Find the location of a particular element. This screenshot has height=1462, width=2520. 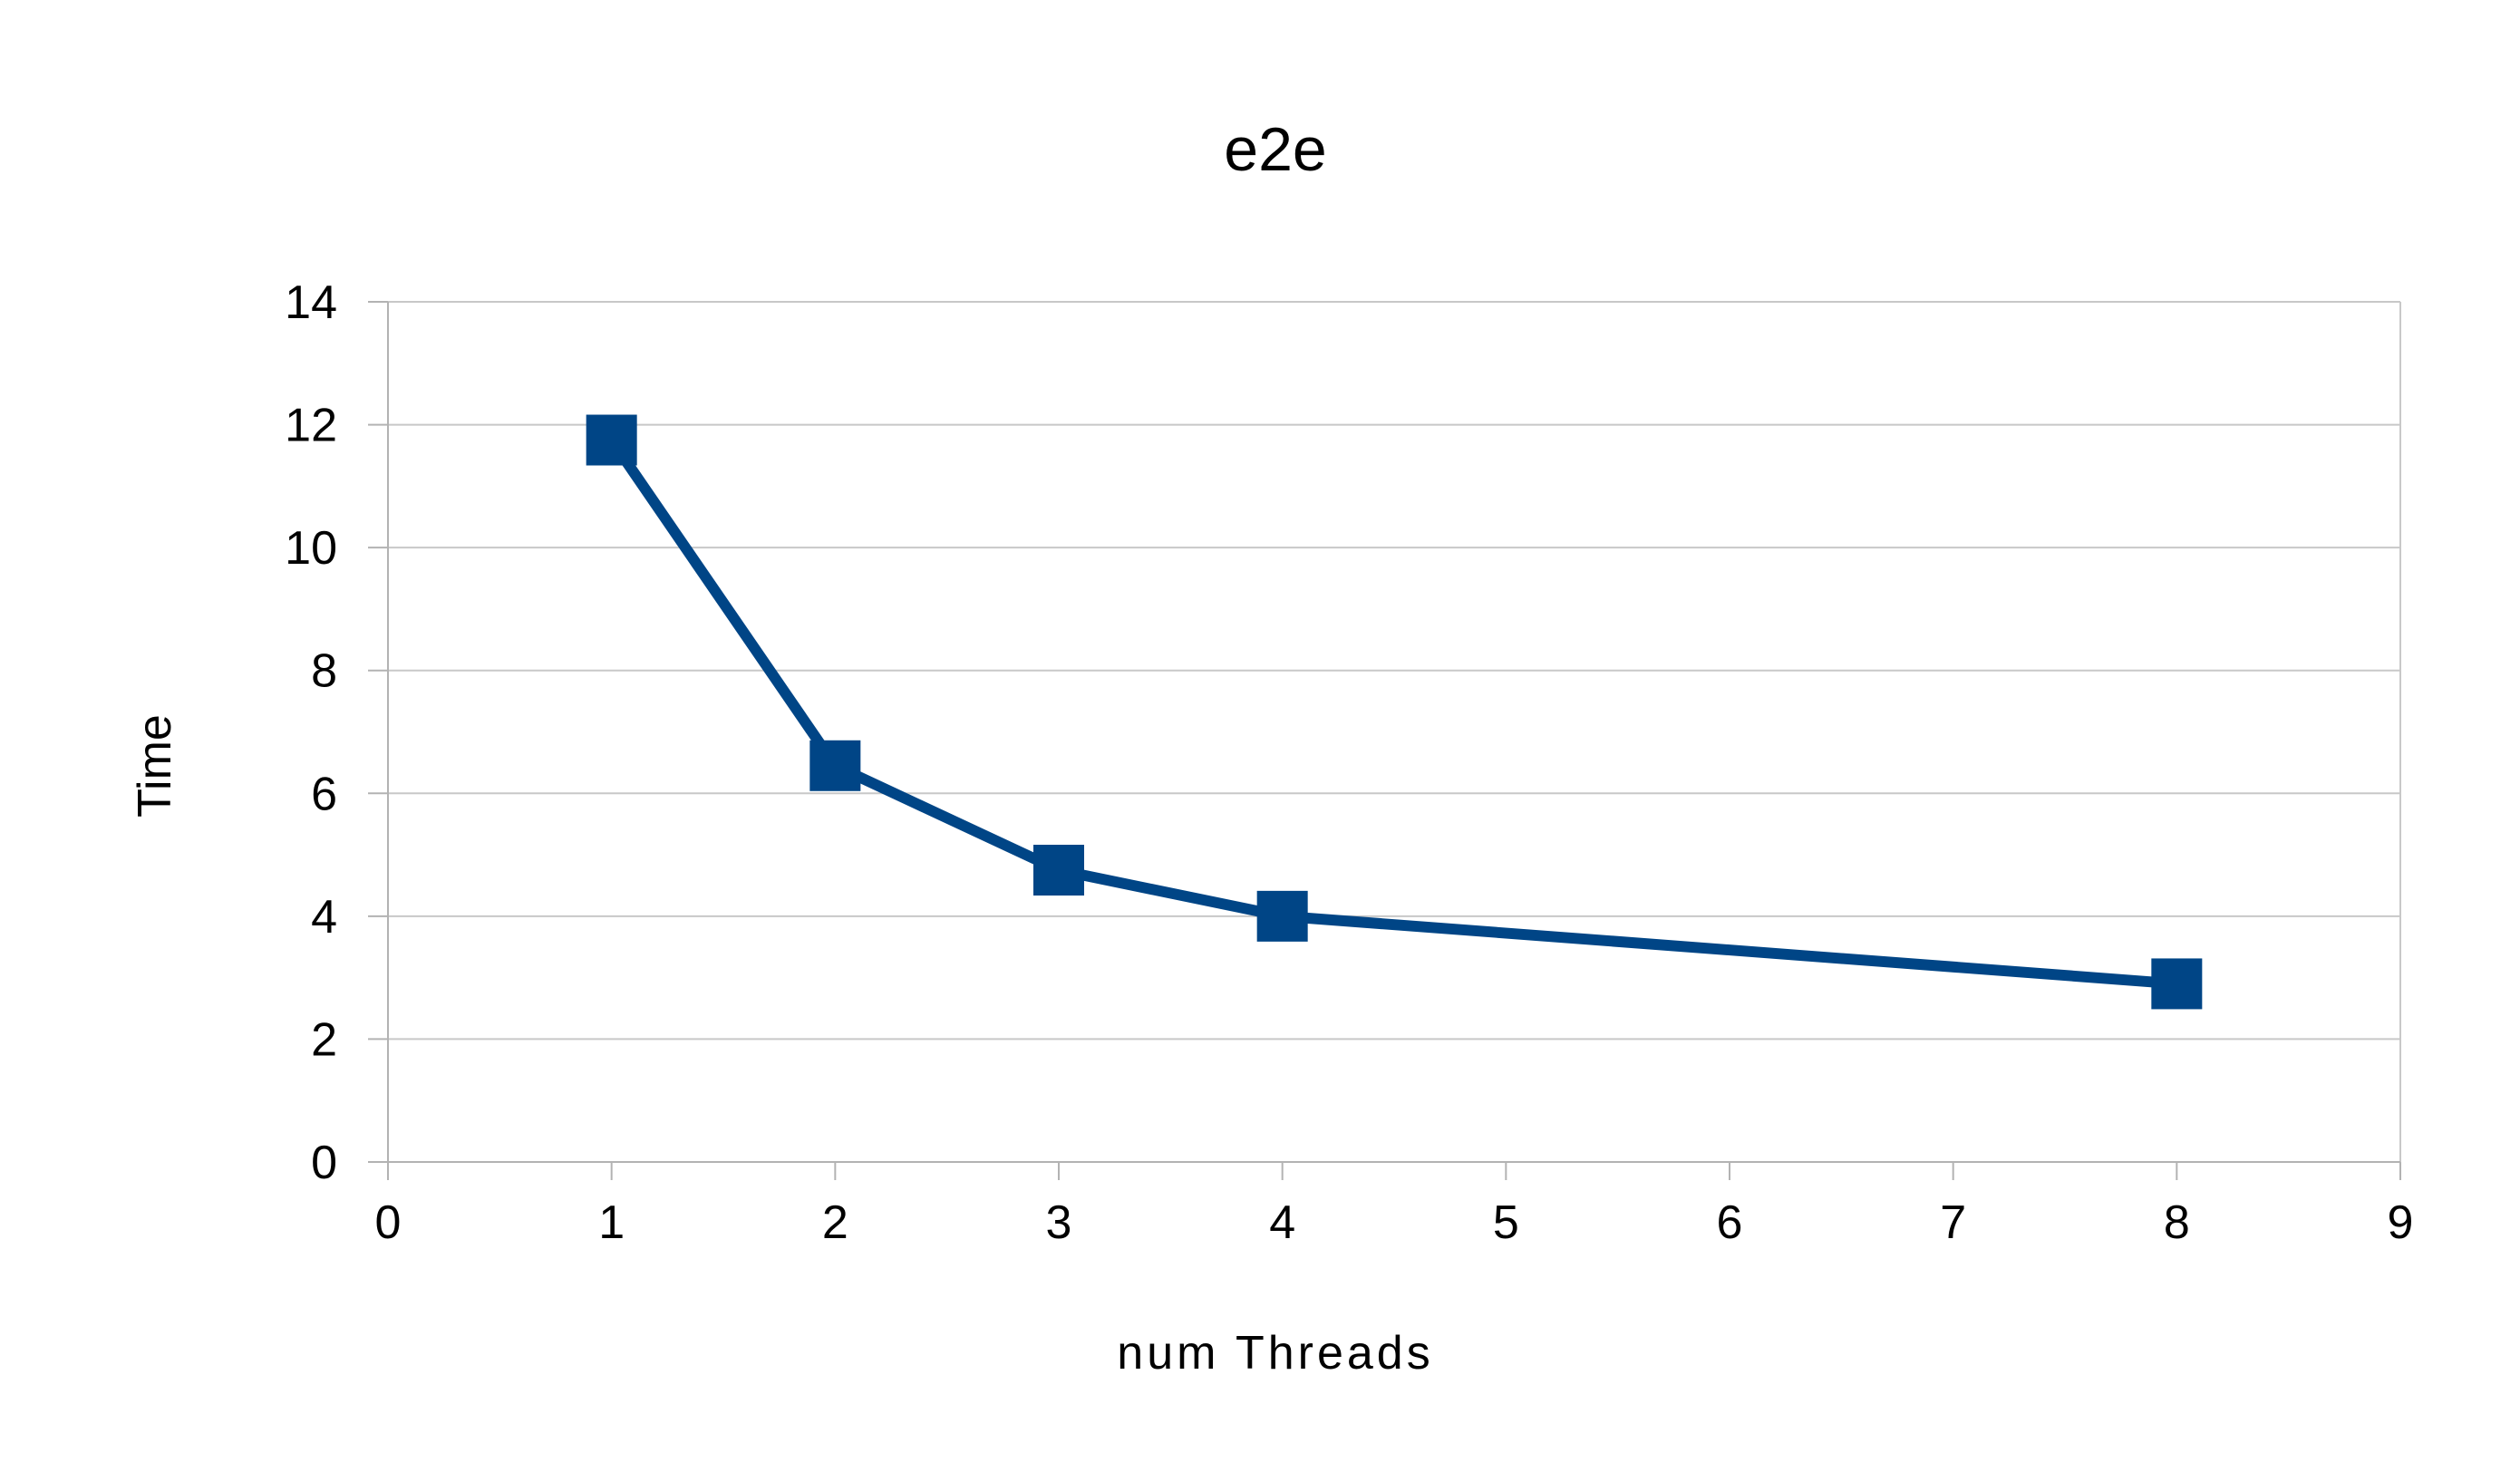

y-tick-label: 14 is located at coordinates (311, 302).